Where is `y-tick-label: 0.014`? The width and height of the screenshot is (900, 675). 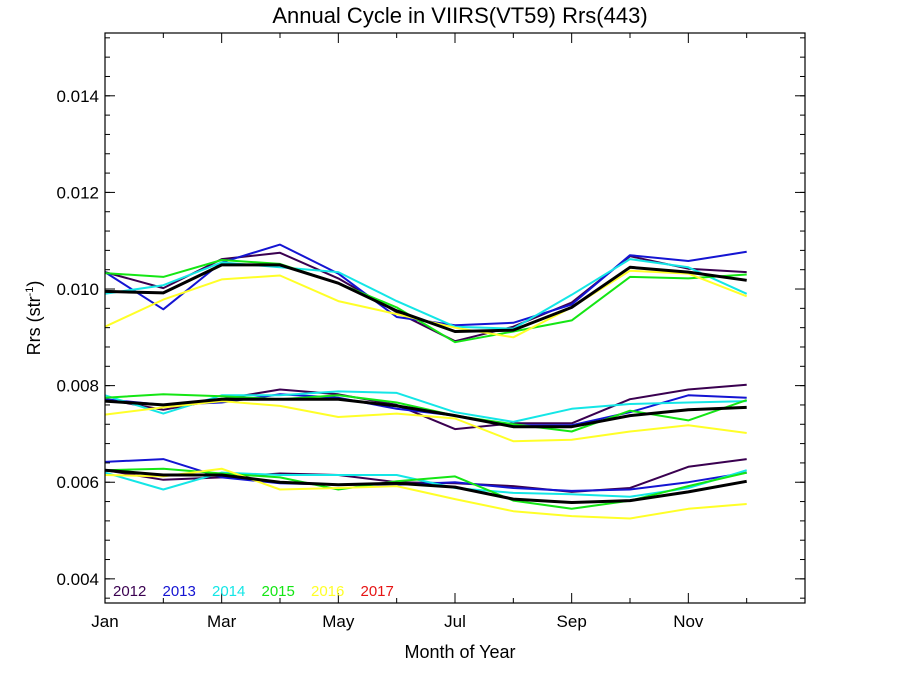
y-tick-label: 0.014 is located at coordinates (77, 96).